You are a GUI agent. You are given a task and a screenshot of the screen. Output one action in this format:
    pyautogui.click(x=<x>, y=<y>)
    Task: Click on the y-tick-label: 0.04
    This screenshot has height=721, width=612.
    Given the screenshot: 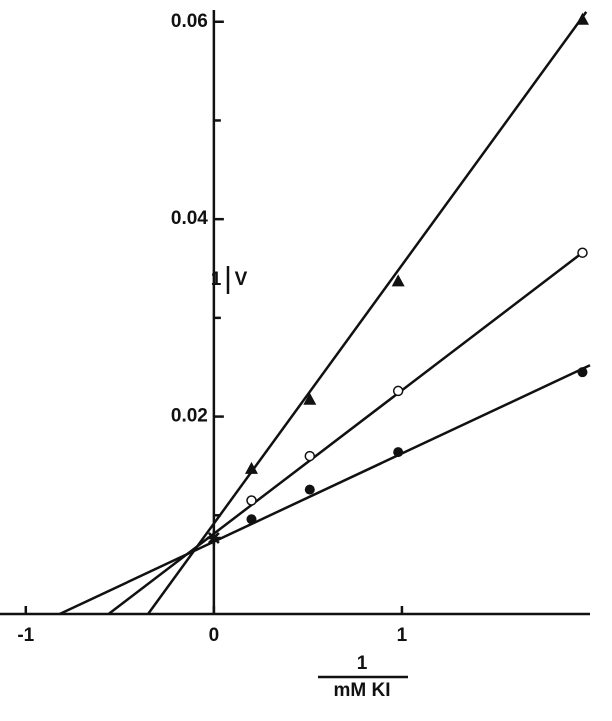 What is the action you would take?
    pyautogui.click(x=189, y=218)
    